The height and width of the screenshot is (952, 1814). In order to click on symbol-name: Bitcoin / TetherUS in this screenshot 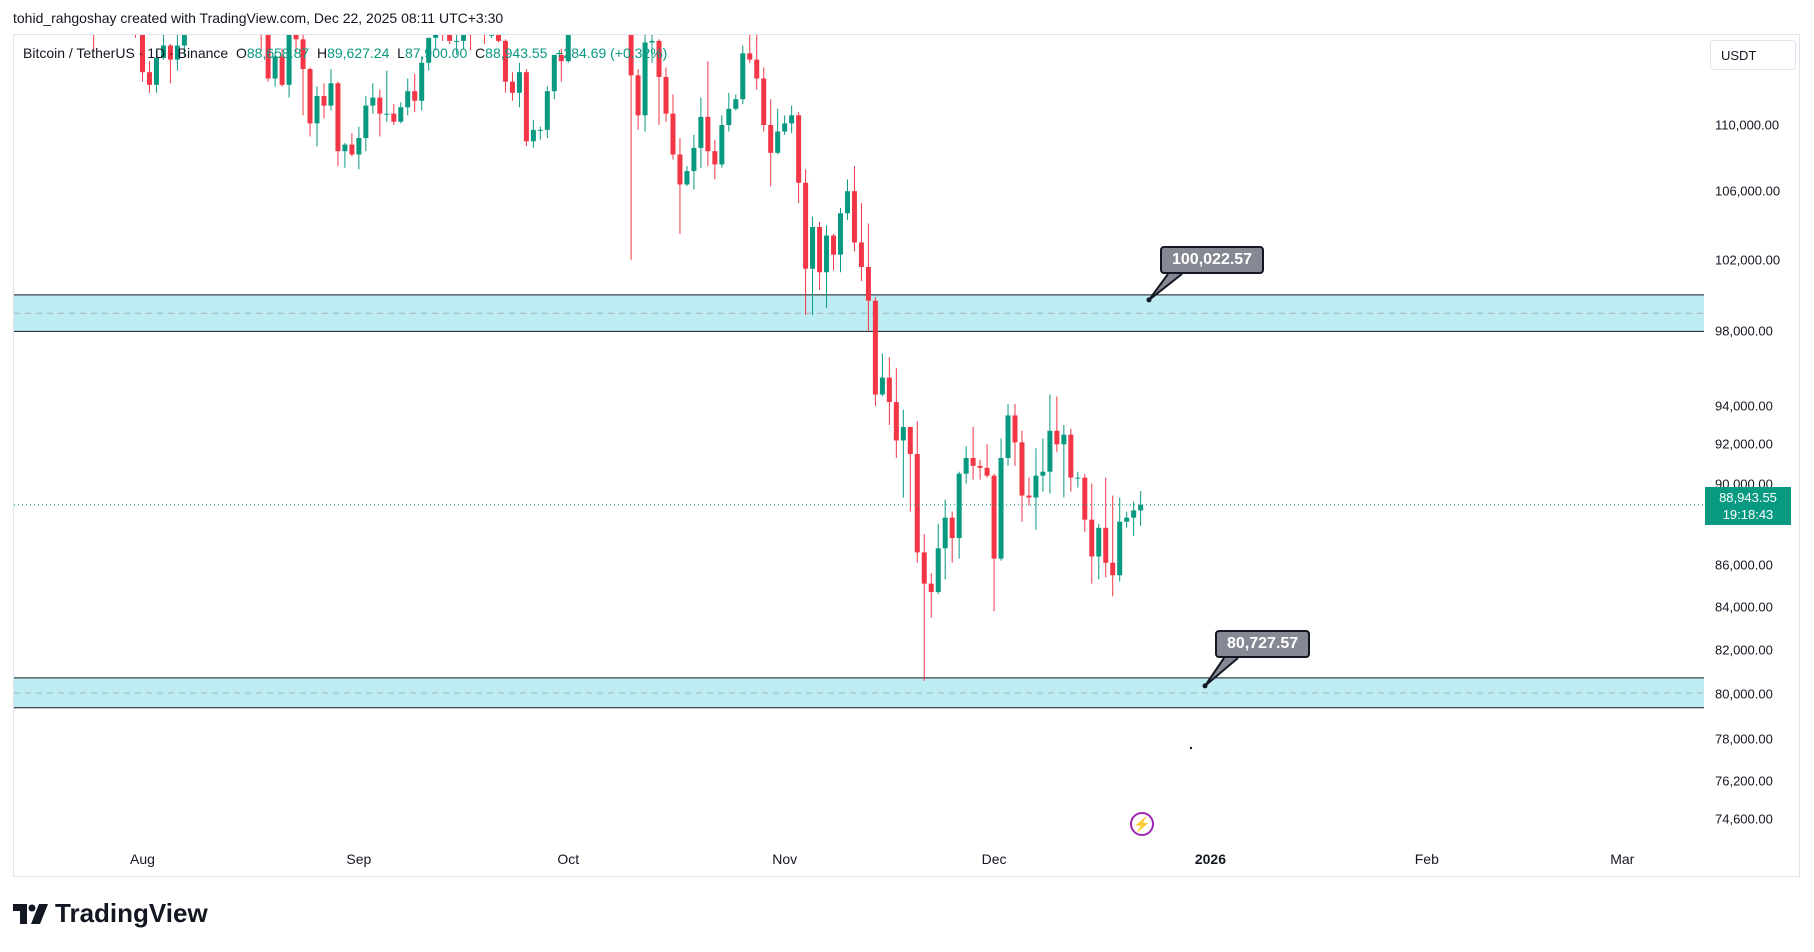, I will do `click(79, 53)`.